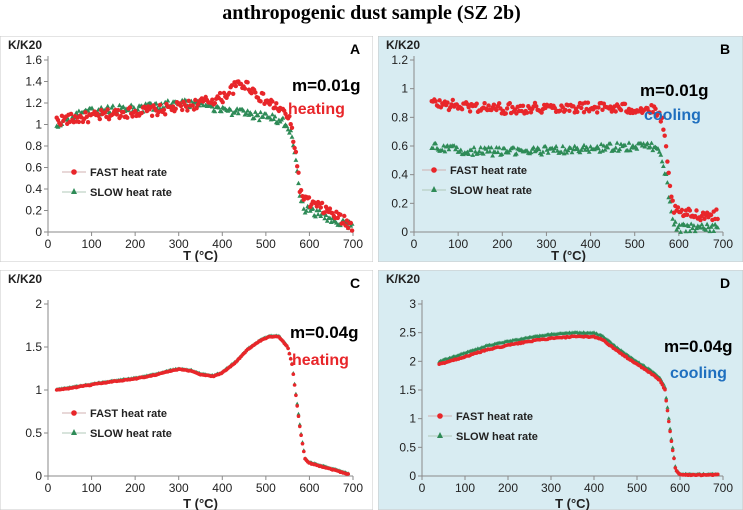  What do you see at coordinates (399, 175) in the screenshot?
I see `y-tick-label: 0.4` at bounding box center [399, 175].